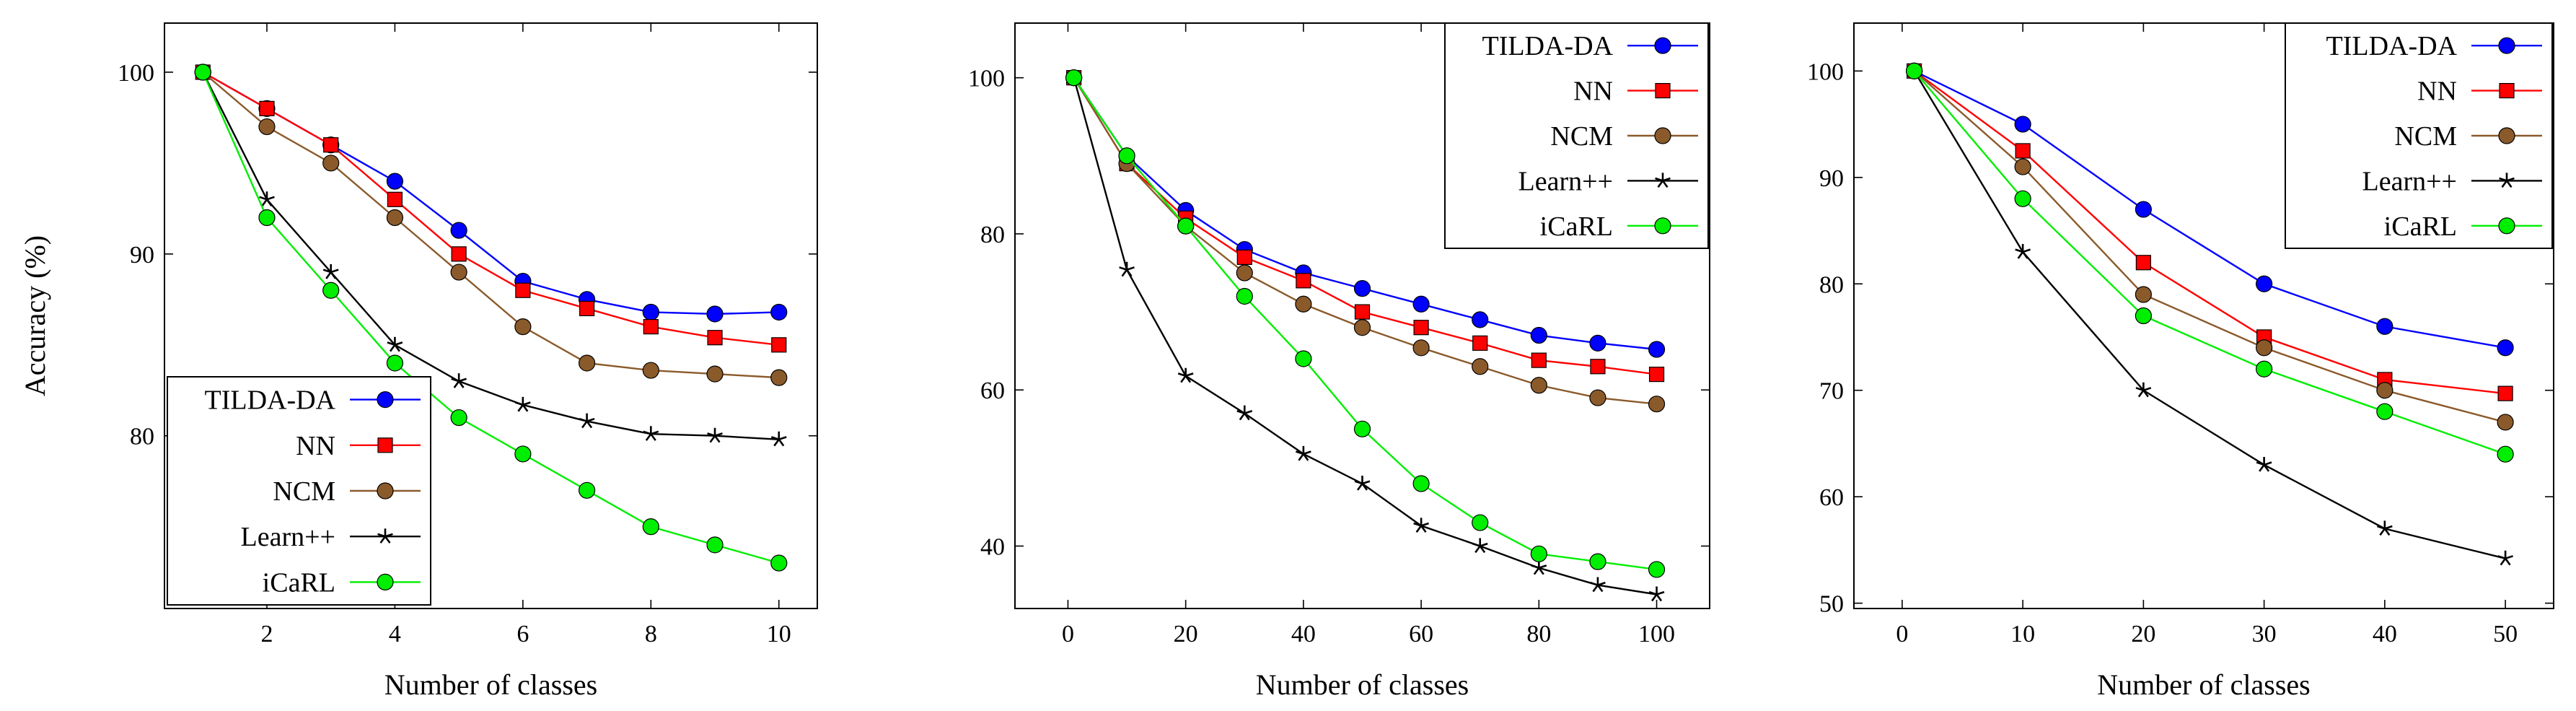 This screenshot has height=711, width=2576. What do you see at coordinates (779, 634) in the screenshot?
I see `chart-1-xtick-label: 10` at bounding box center [779, 634].